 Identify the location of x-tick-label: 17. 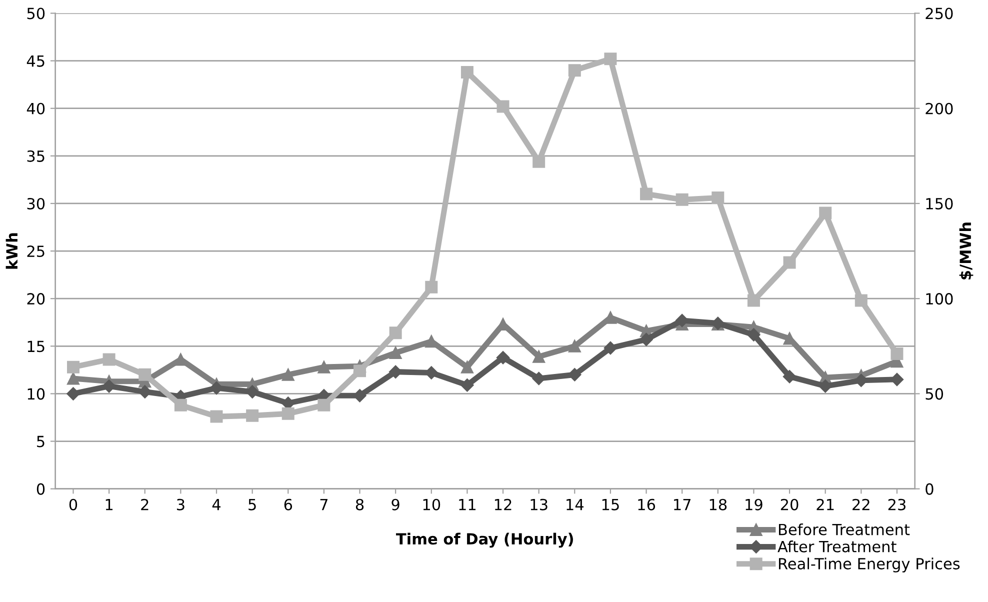
(682, 504).